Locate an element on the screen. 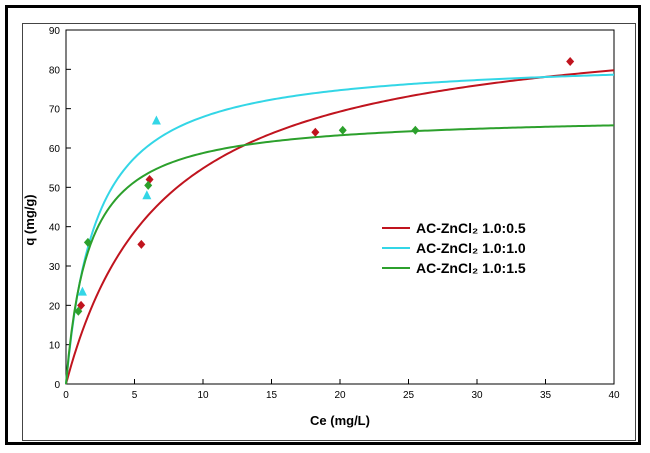 The height and width of the screenshot is (453, 650). x-tick-label: 5 is located at coordinates (135, 395).